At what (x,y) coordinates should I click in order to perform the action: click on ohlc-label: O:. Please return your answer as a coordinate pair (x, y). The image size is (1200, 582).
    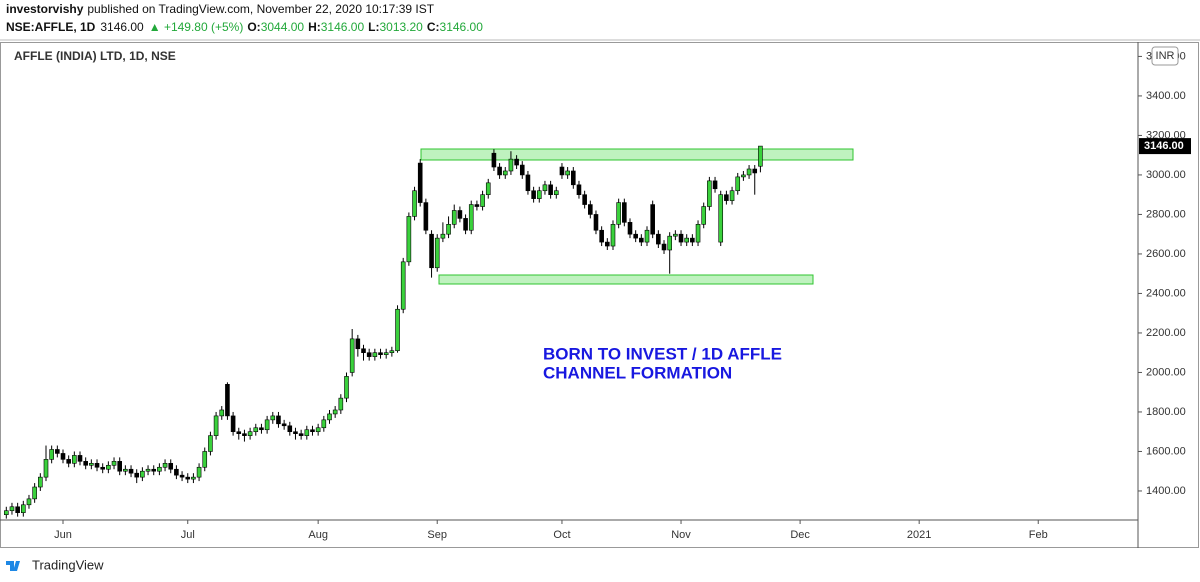
    Looking at the image, I should click on (253, 27).